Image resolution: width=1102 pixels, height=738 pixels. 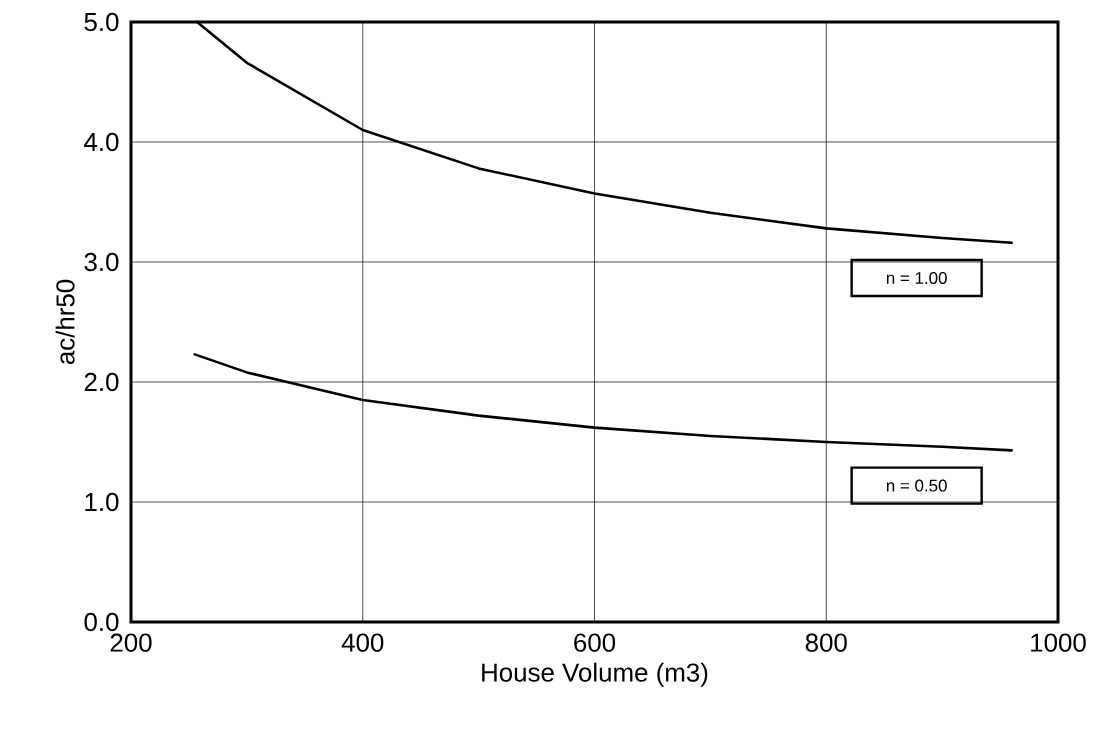 I want to click on y-tick-label: 3.0, so click(x=101, y=262).